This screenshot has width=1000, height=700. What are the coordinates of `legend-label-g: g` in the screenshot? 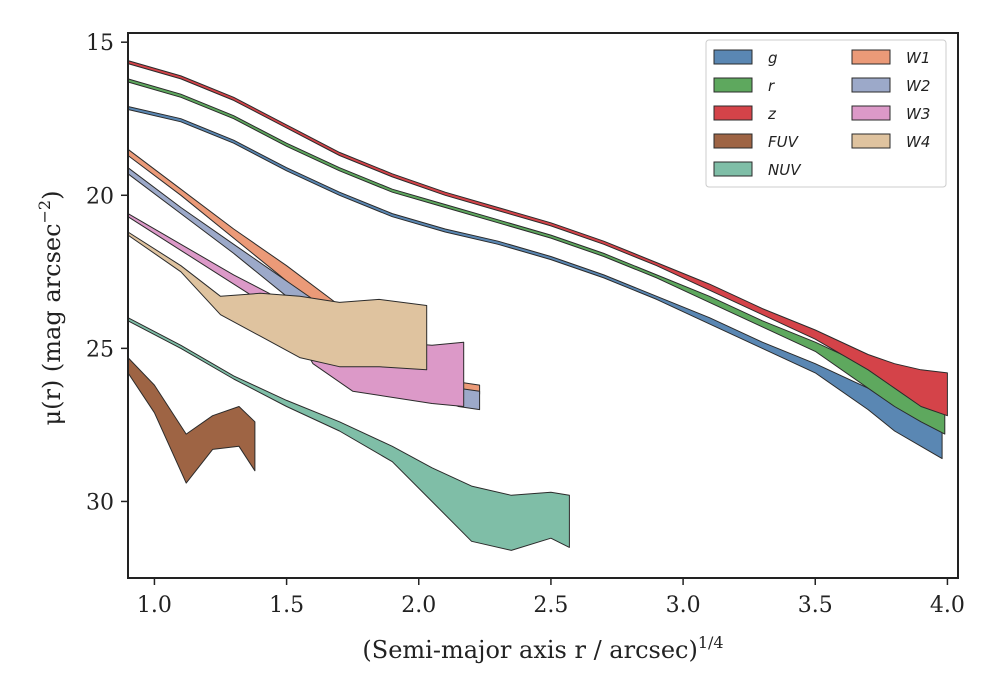 It's located at (773, 58).